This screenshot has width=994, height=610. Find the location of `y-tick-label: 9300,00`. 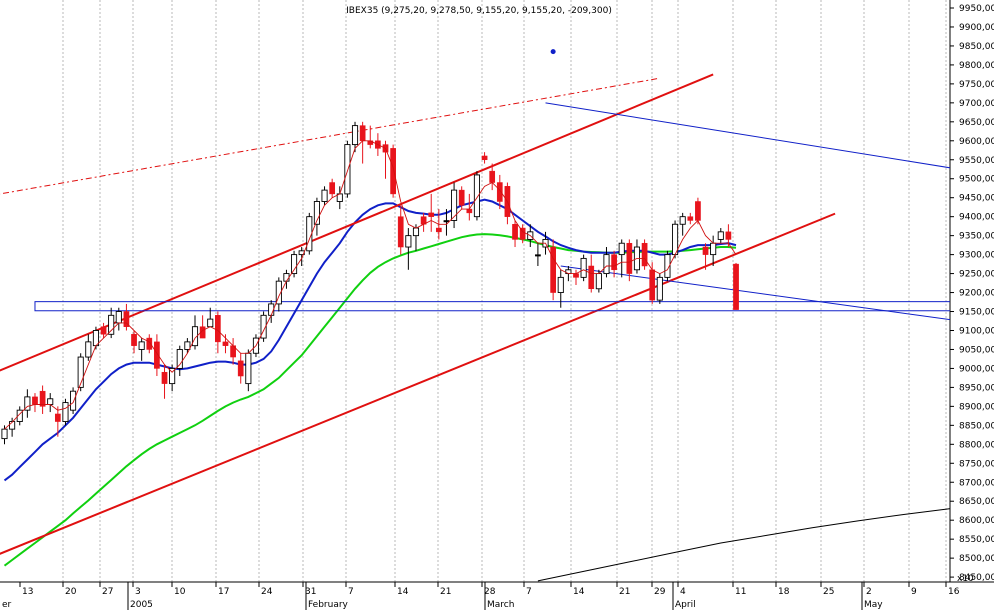

y-tick-label: 9300,00 is located at coordinates (976, 256).